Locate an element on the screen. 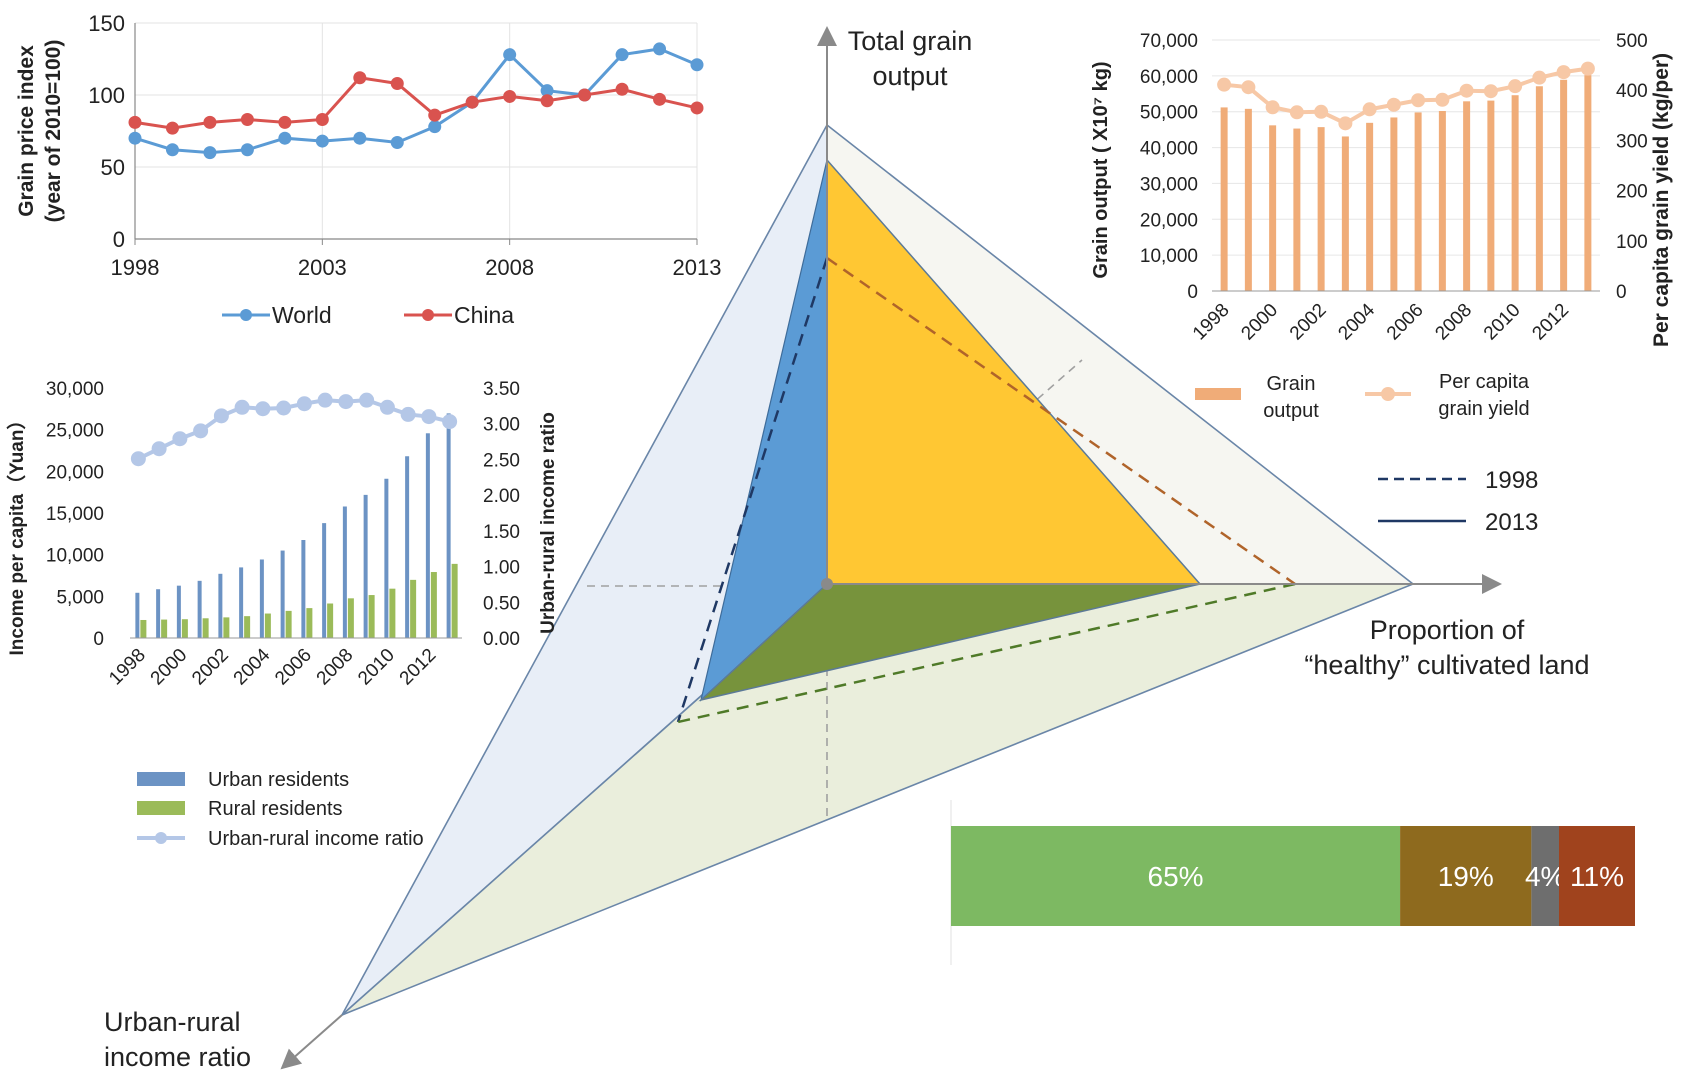  legend-marker is located at coordinates (161, 838).